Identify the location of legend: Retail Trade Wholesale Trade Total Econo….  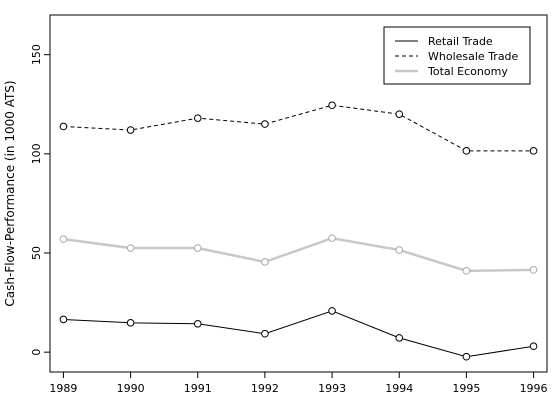
(457, 55).